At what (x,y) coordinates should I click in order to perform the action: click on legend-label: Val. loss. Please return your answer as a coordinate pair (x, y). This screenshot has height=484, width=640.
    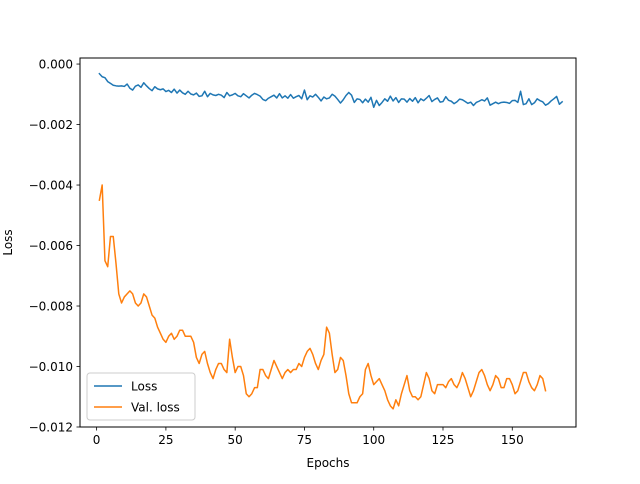
    Looking at the image, I should click on (155, 408).